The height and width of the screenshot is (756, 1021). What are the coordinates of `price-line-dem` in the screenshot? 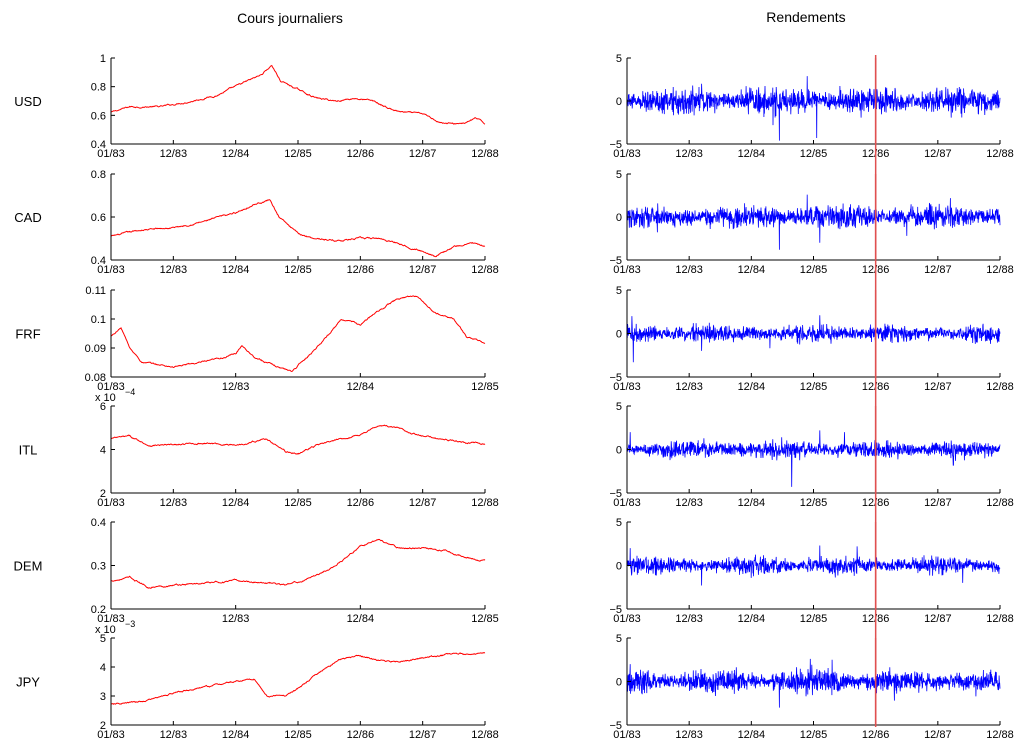 It's located at (298, 564).